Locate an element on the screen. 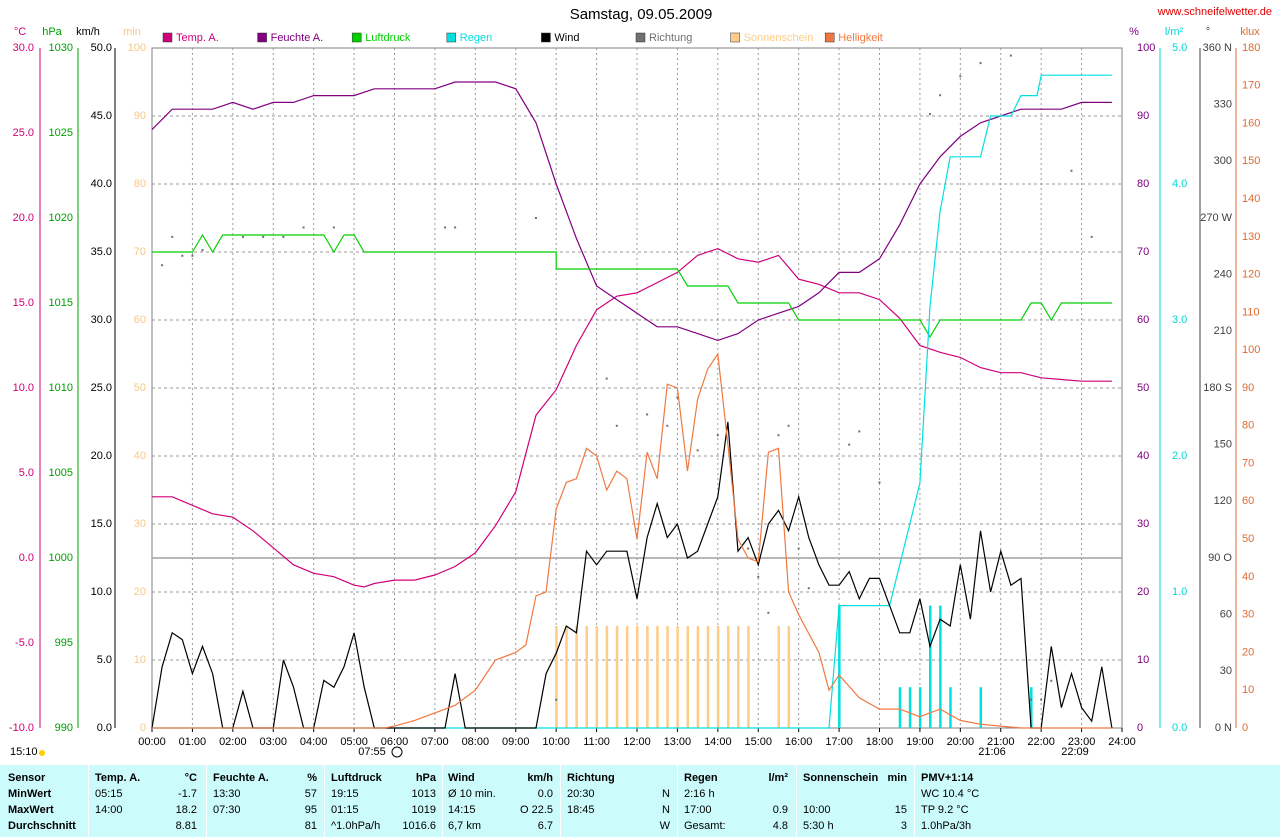 This screenshot has height=837, width=1280. table-cell: 6,7 km is located at coordinates (465, 826).